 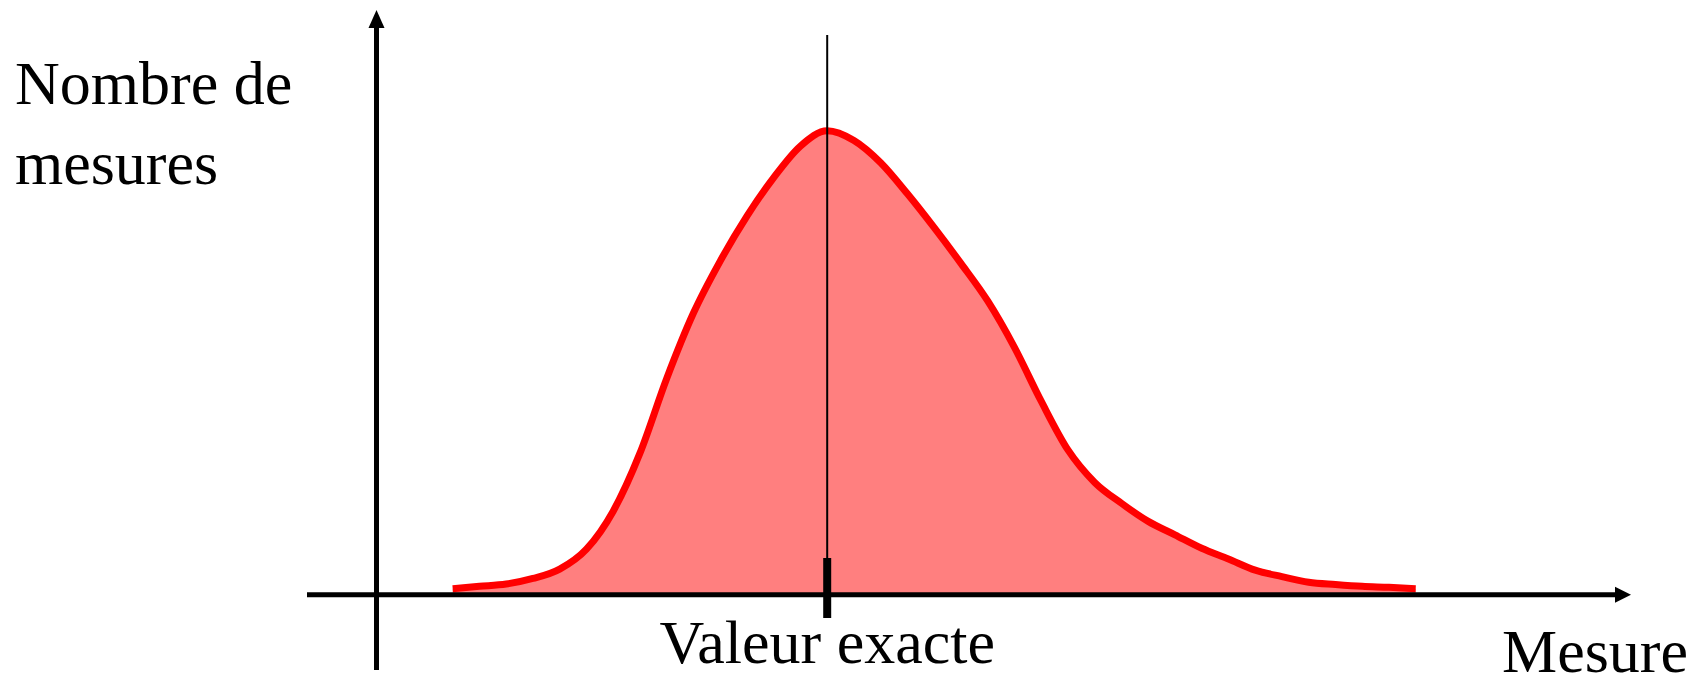 What do you see at coordinates (154, 123) in the screenshot?
I see `y-axis-title: Nombre de mesures` at bounding box center [154, 123].